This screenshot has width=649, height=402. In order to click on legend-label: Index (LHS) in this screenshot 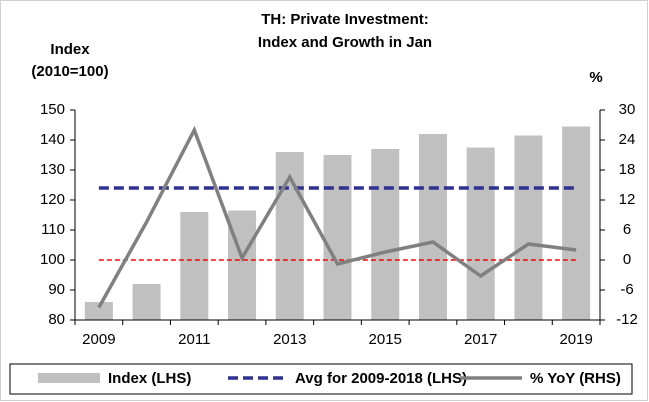, I will do `click(149, 378)`.